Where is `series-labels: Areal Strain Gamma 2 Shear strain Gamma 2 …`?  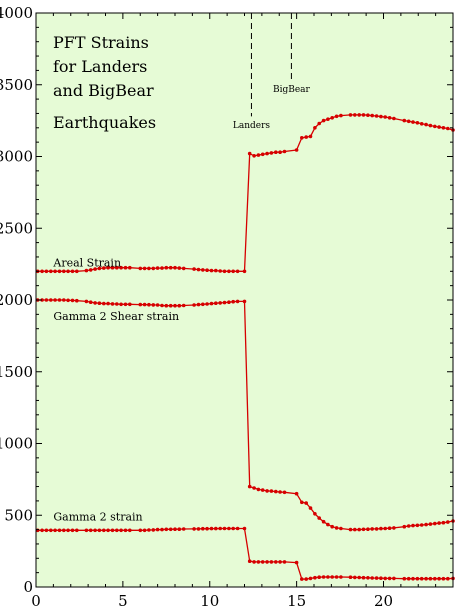
series-labels: Areal Strain Gamma 2 Shear strain Gamma 2 … is located at coordinates (115, 389).